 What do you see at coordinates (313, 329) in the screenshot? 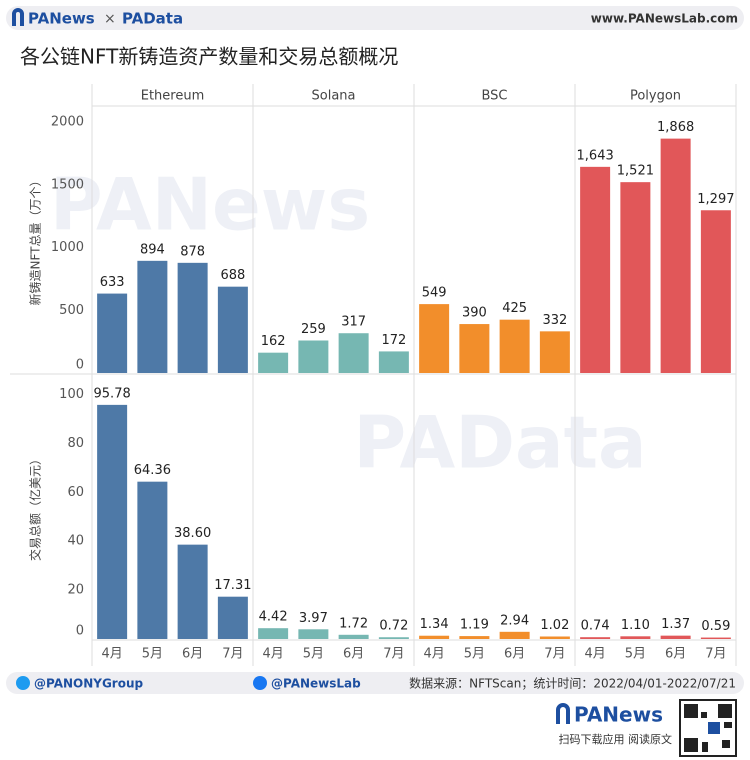
I see `value-label: 259` at bounding box center [313, 329].